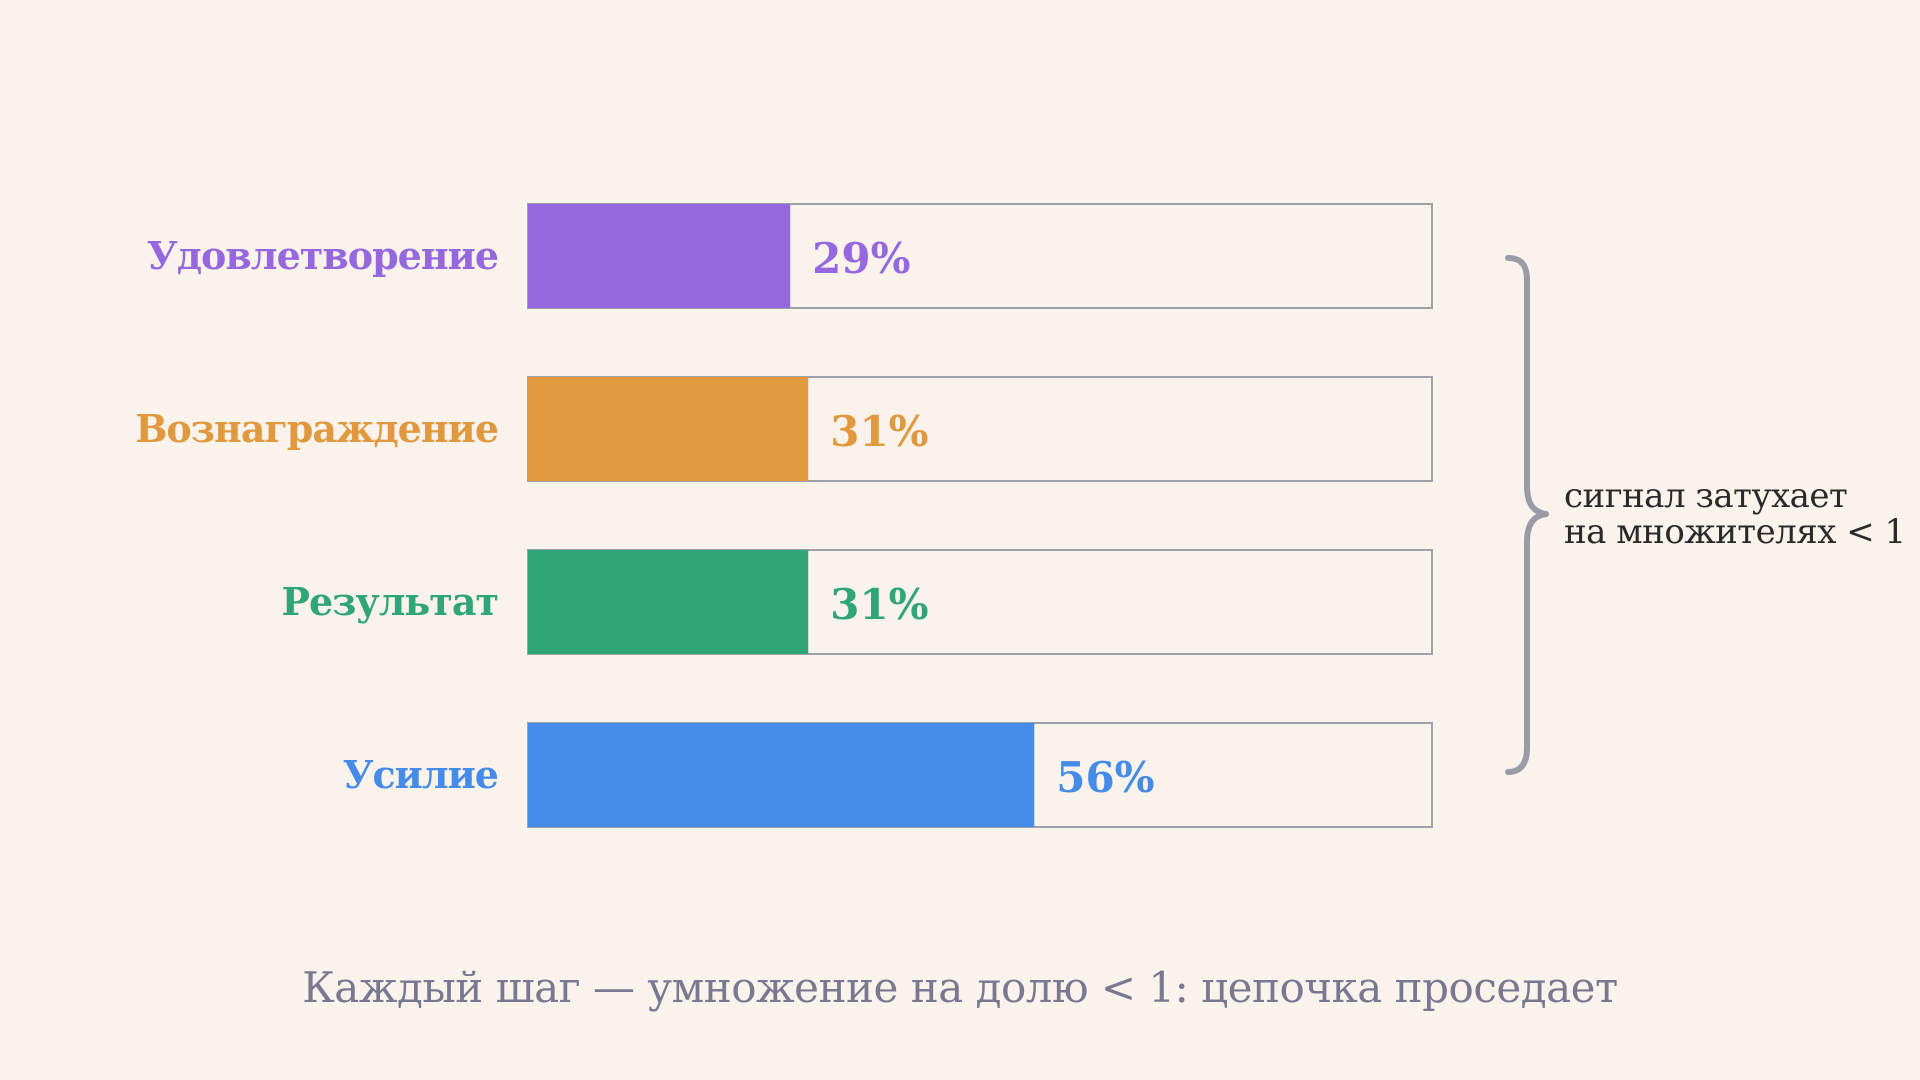 This screenshot has height=1080, width=1920. I want to click on bar-row: Удовлетворение 29%, so click(790, 256).